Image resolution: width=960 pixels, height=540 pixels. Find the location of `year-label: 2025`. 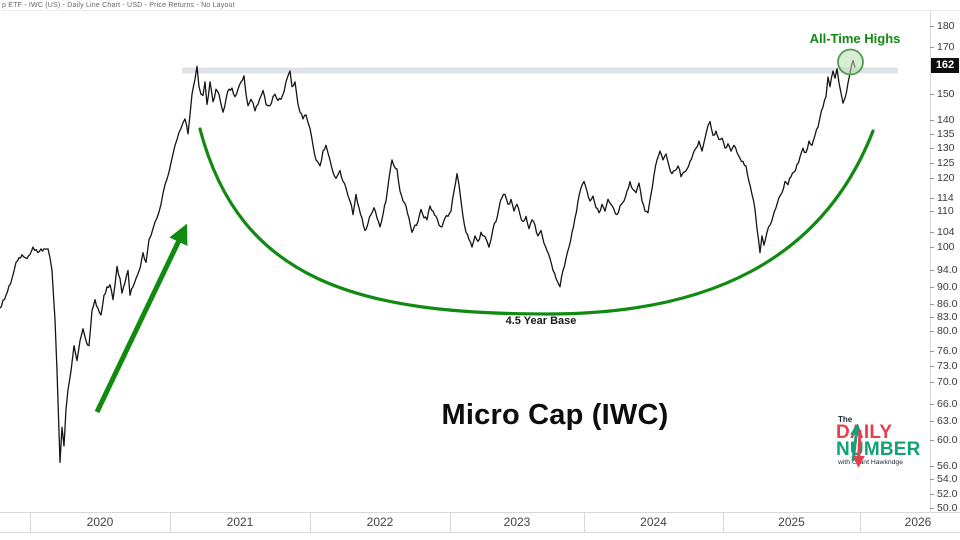

year-label: 2025 is located at coordinates (791, 522).